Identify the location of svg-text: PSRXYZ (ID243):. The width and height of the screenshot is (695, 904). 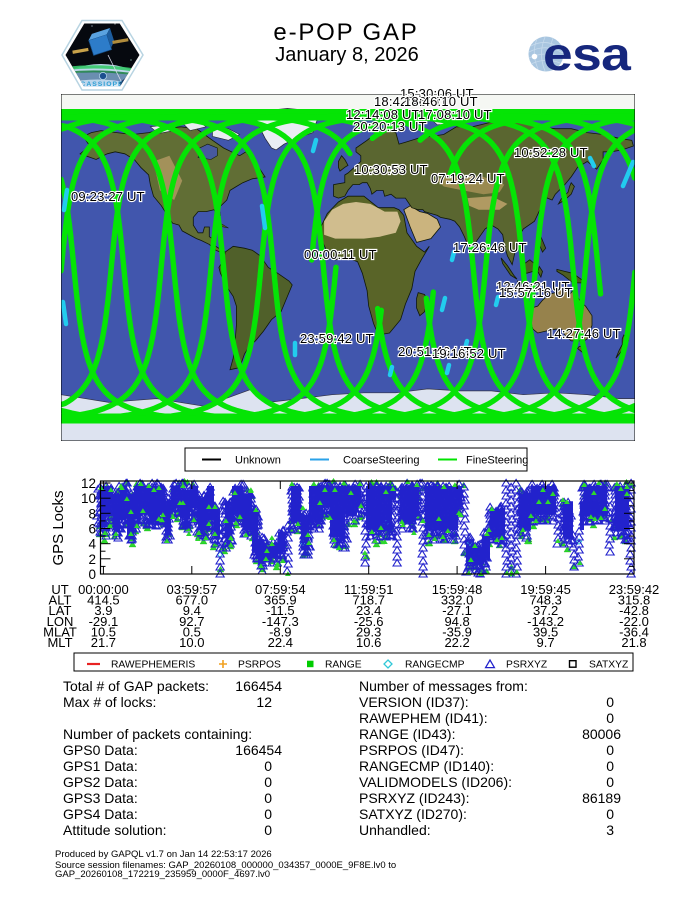
(414, 798).